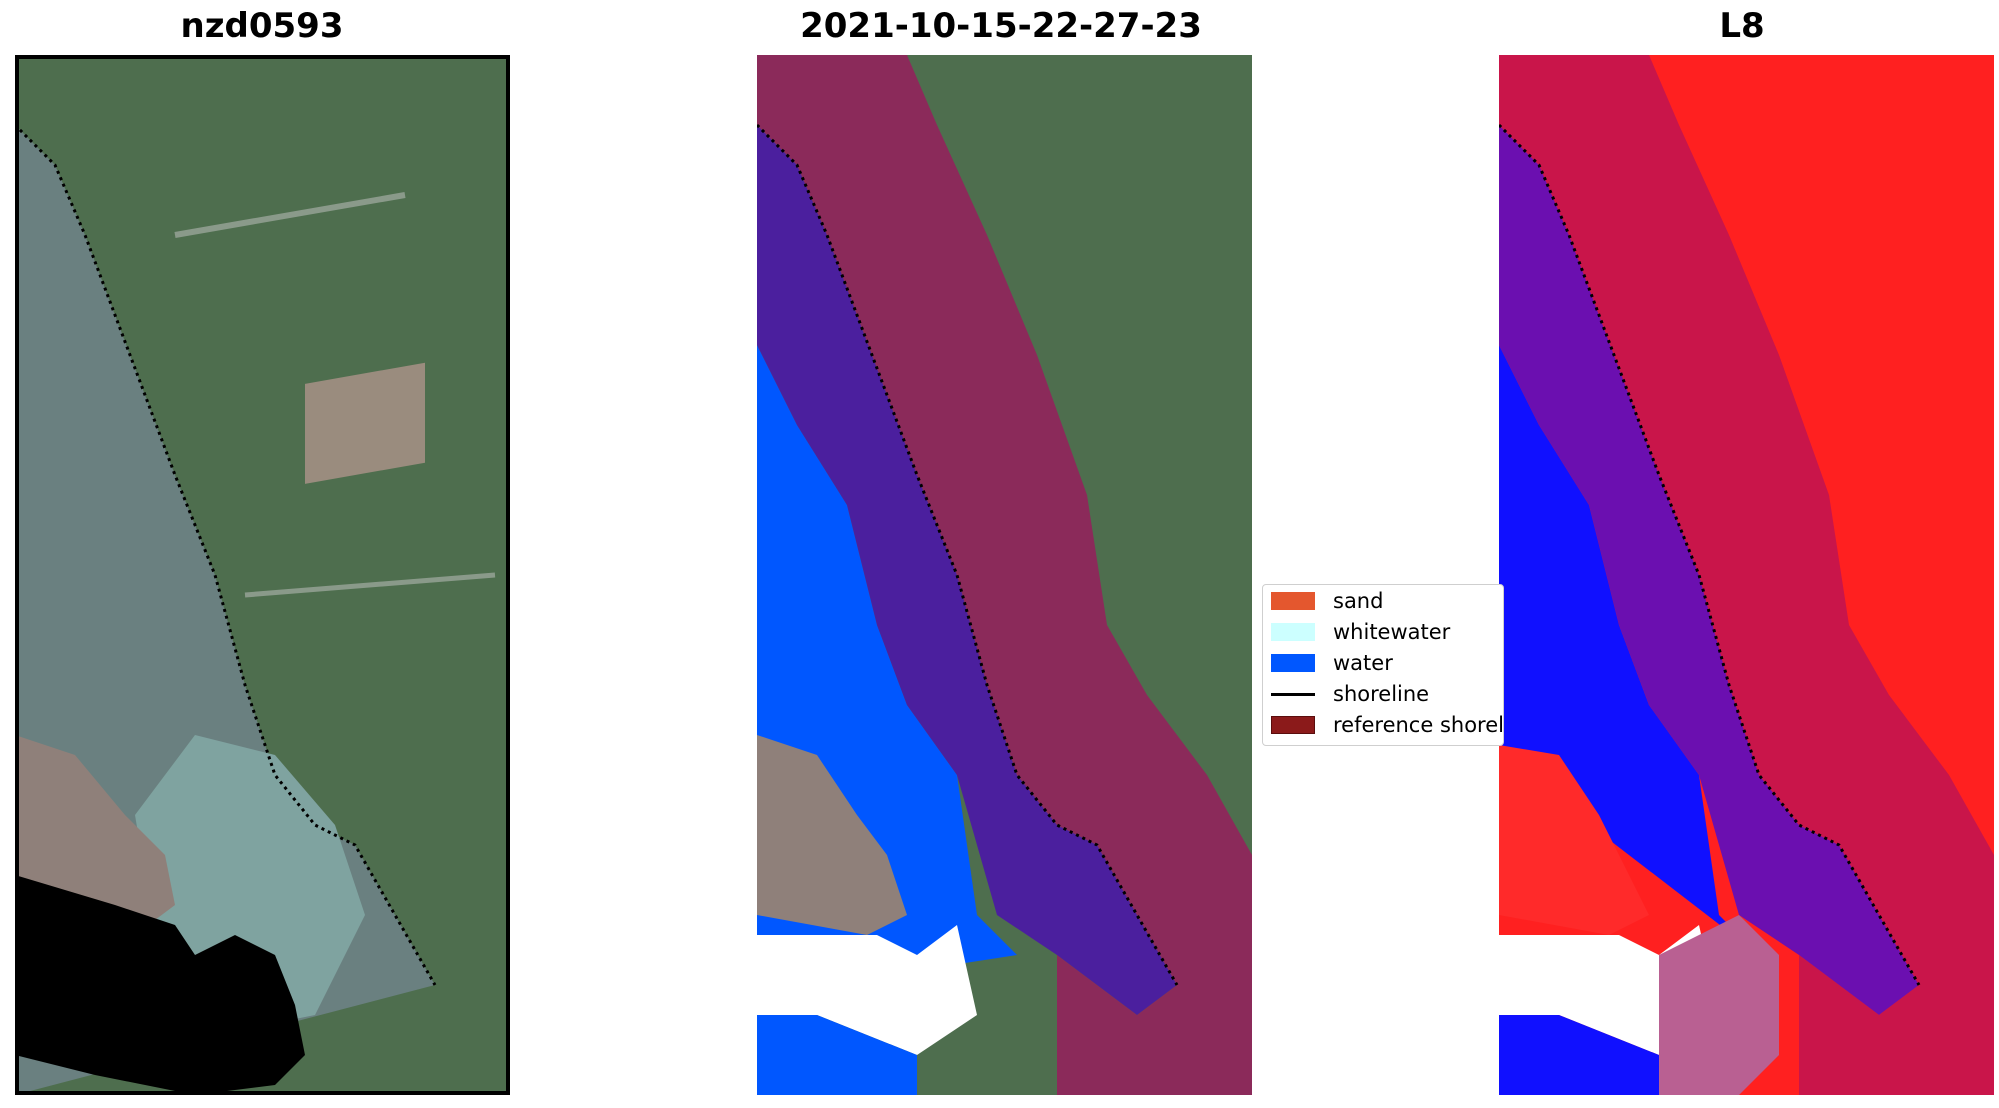 The width and height of the screenshot is (1999, 1108). I want to click on legend-label: water, so click(1363, 663).